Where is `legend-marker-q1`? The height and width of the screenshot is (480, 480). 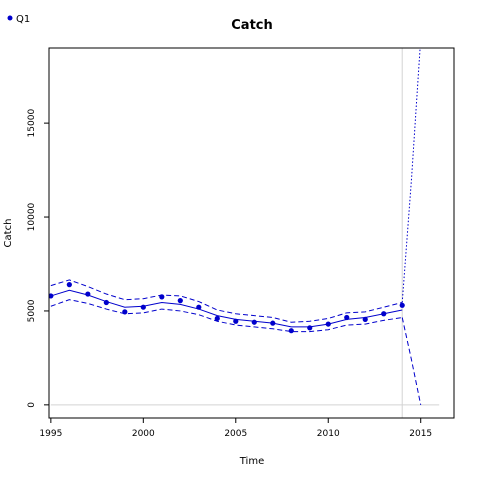 legend-marker-q1 is located at coordinates (10, 18).